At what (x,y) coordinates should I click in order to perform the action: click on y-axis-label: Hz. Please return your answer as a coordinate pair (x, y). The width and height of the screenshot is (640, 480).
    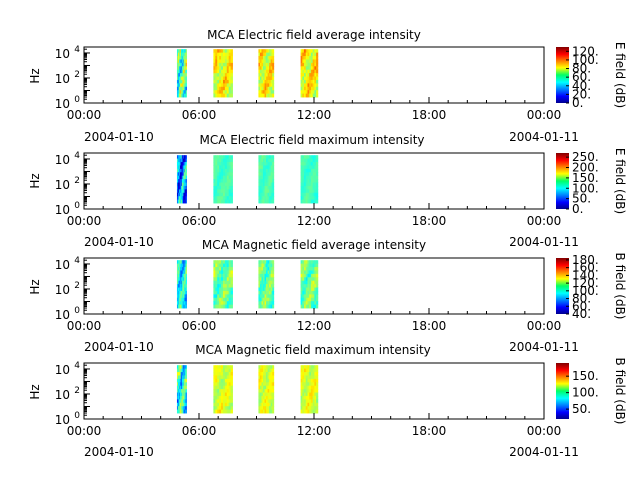
    Looking at the image, I should click on (35, 75).